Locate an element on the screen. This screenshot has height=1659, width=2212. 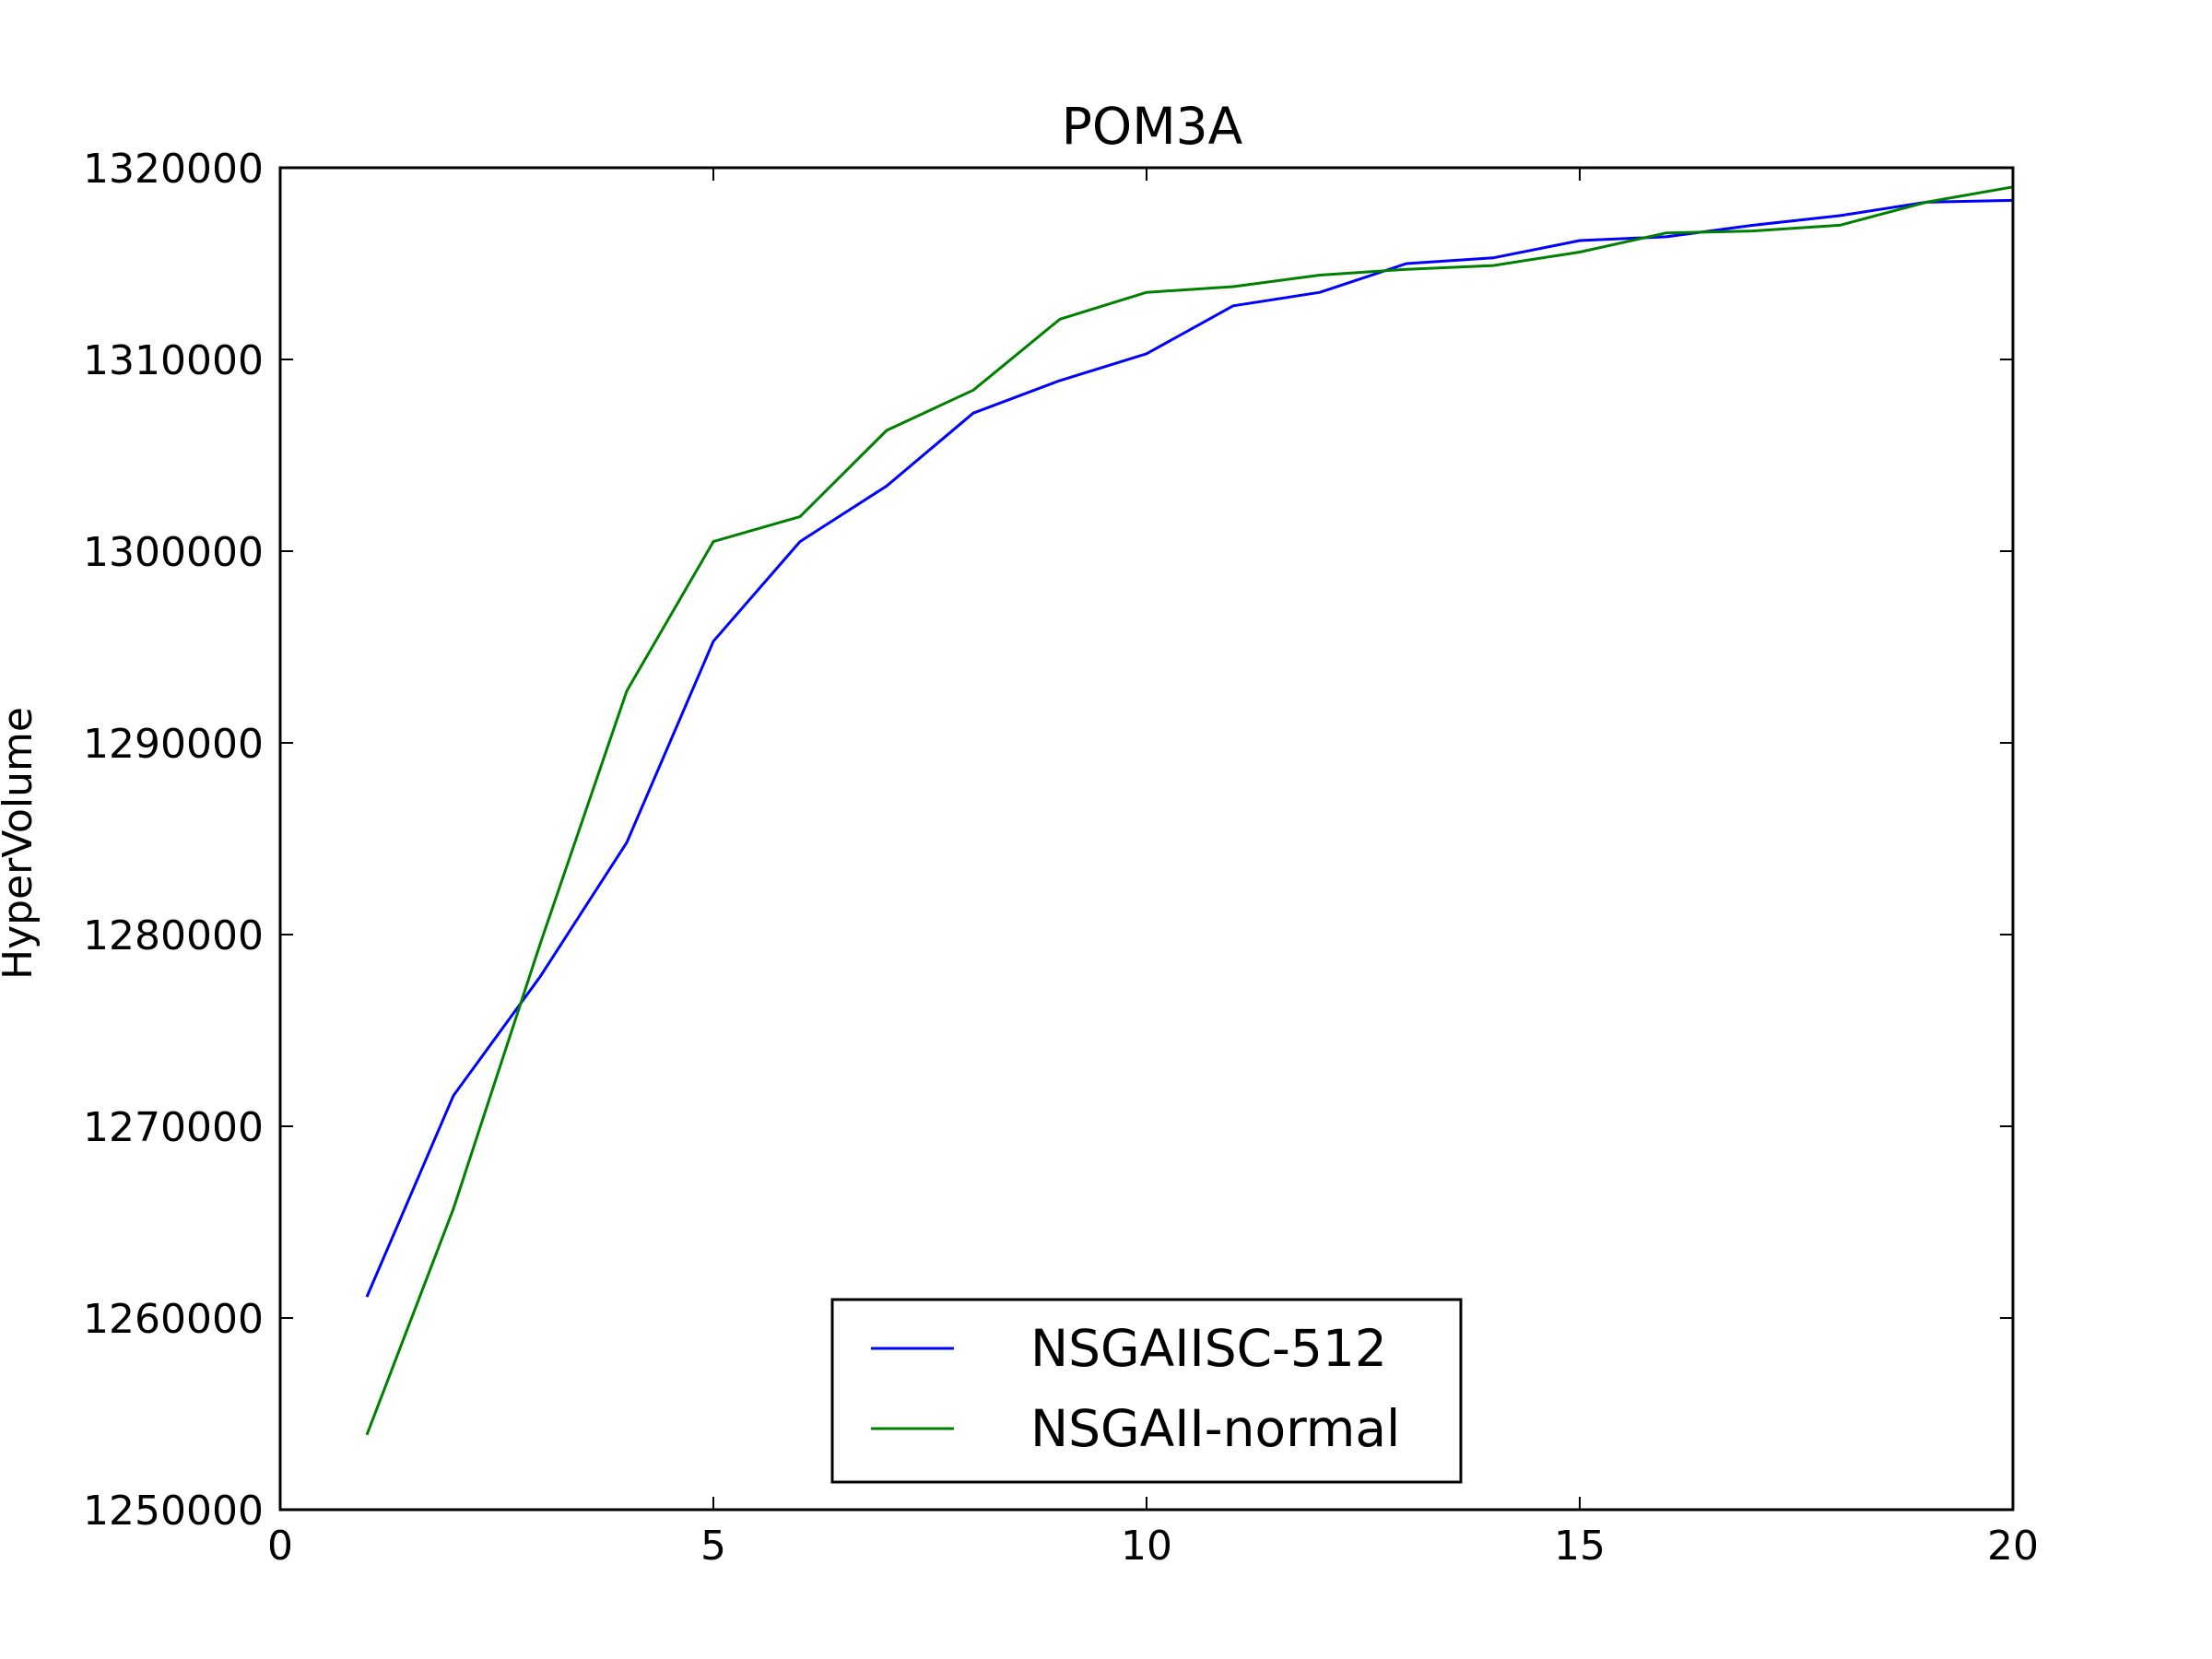
x-tick-label: 15 is located at coordinates (1580, 1546).